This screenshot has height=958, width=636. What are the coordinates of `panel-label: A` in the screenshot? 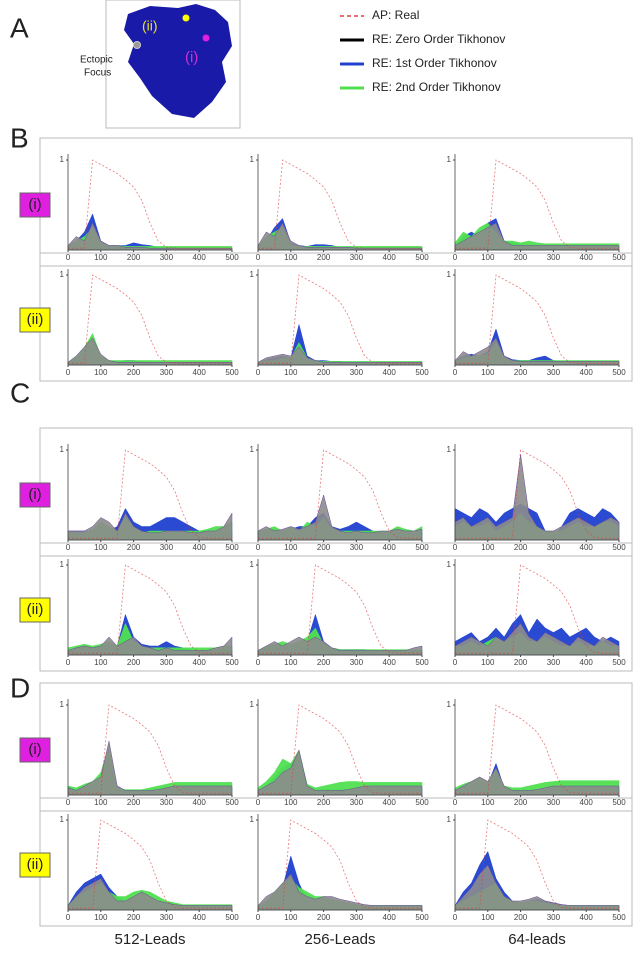 It's located at (19, 27).